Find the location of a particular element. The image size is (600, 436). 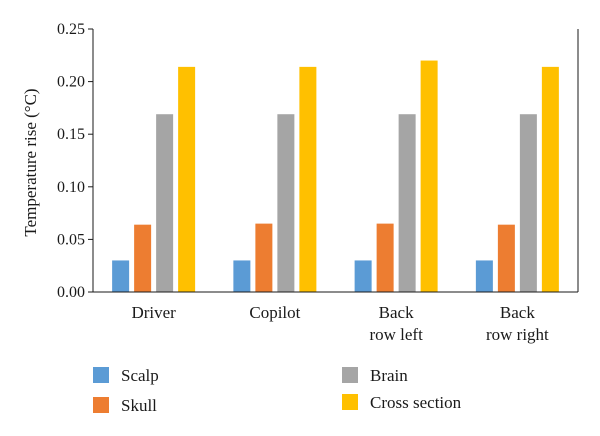

legend-swatch-scalp is located at coordinates (101, 375).